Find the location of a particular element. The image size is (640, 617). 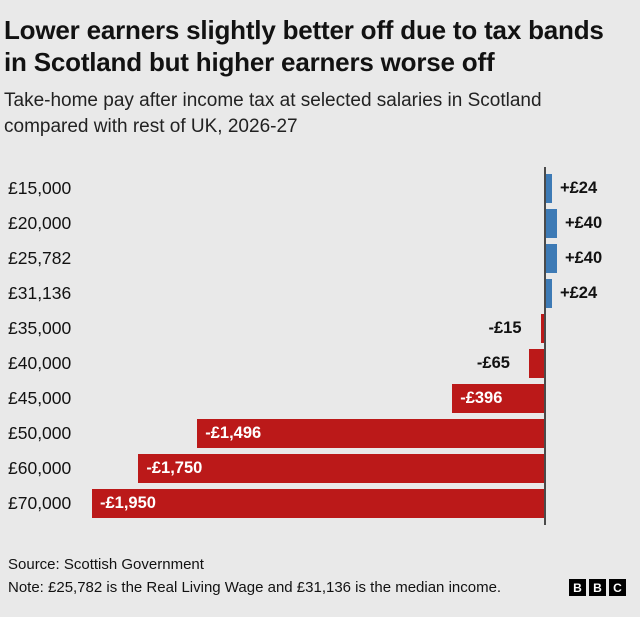

category-label: £60,000 is located at coordinates (40, 467).